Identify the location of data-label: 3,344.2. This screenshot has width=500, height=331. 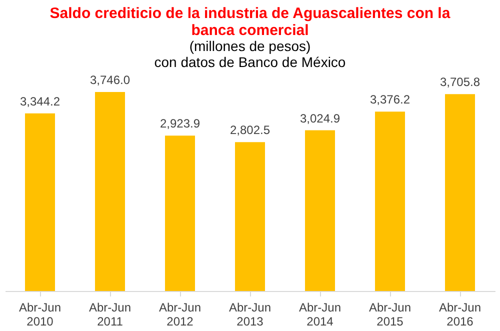
(40, 101).